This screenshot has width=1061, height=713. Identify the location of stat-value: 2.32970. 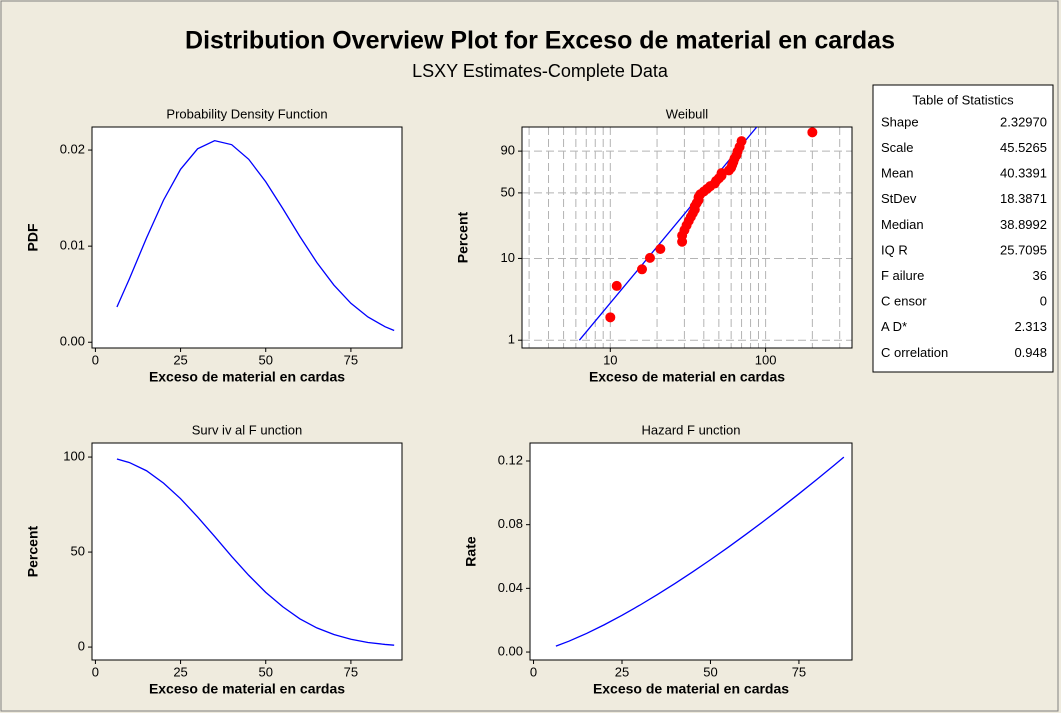
(1023, 121).